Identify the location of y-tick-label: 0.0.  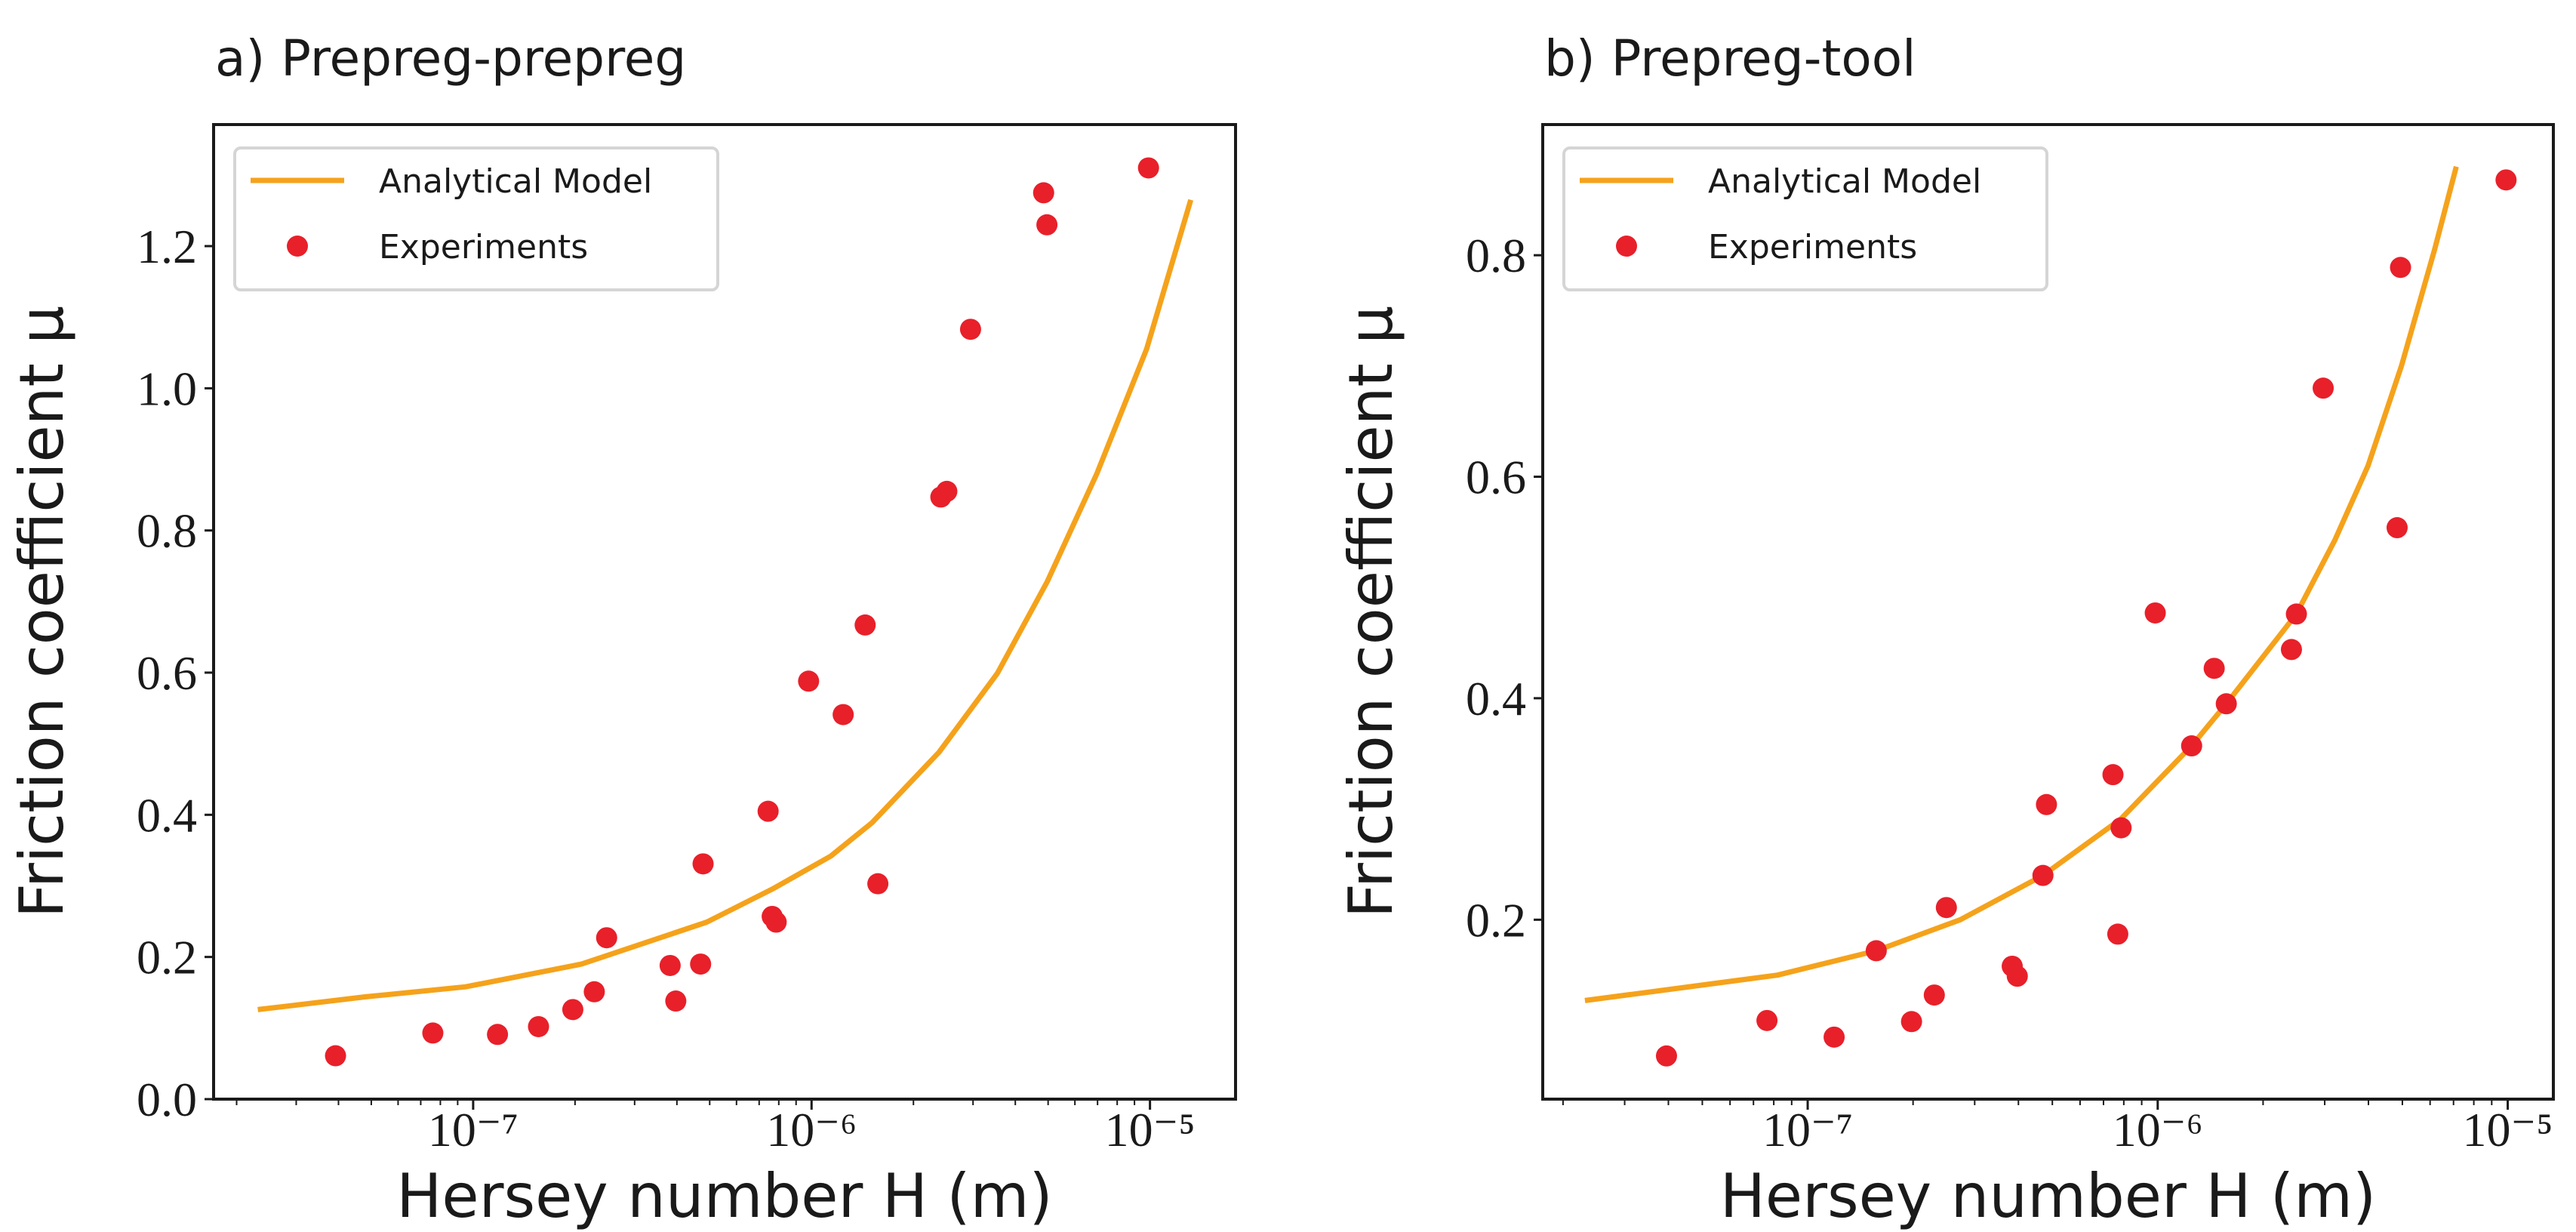
(167, 1099).